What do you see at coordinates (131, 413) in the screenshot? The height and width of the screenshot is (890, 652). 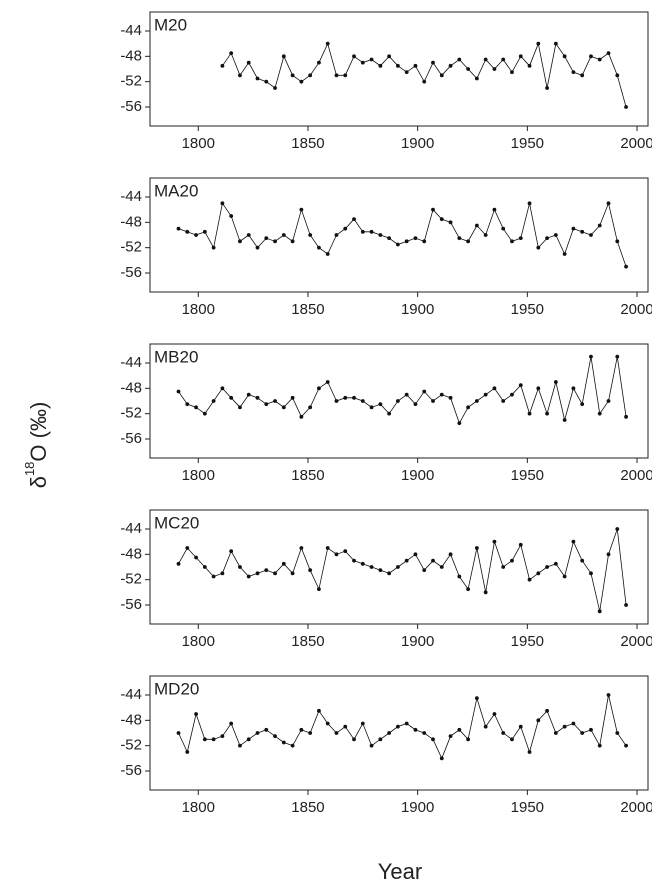 I see `y-tick-label: -52` at bounding box center [131, 413].